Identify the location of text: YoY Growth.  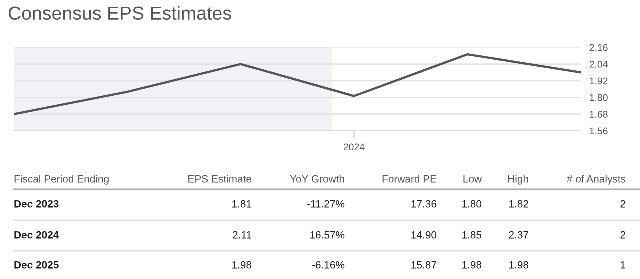
(317, 179).